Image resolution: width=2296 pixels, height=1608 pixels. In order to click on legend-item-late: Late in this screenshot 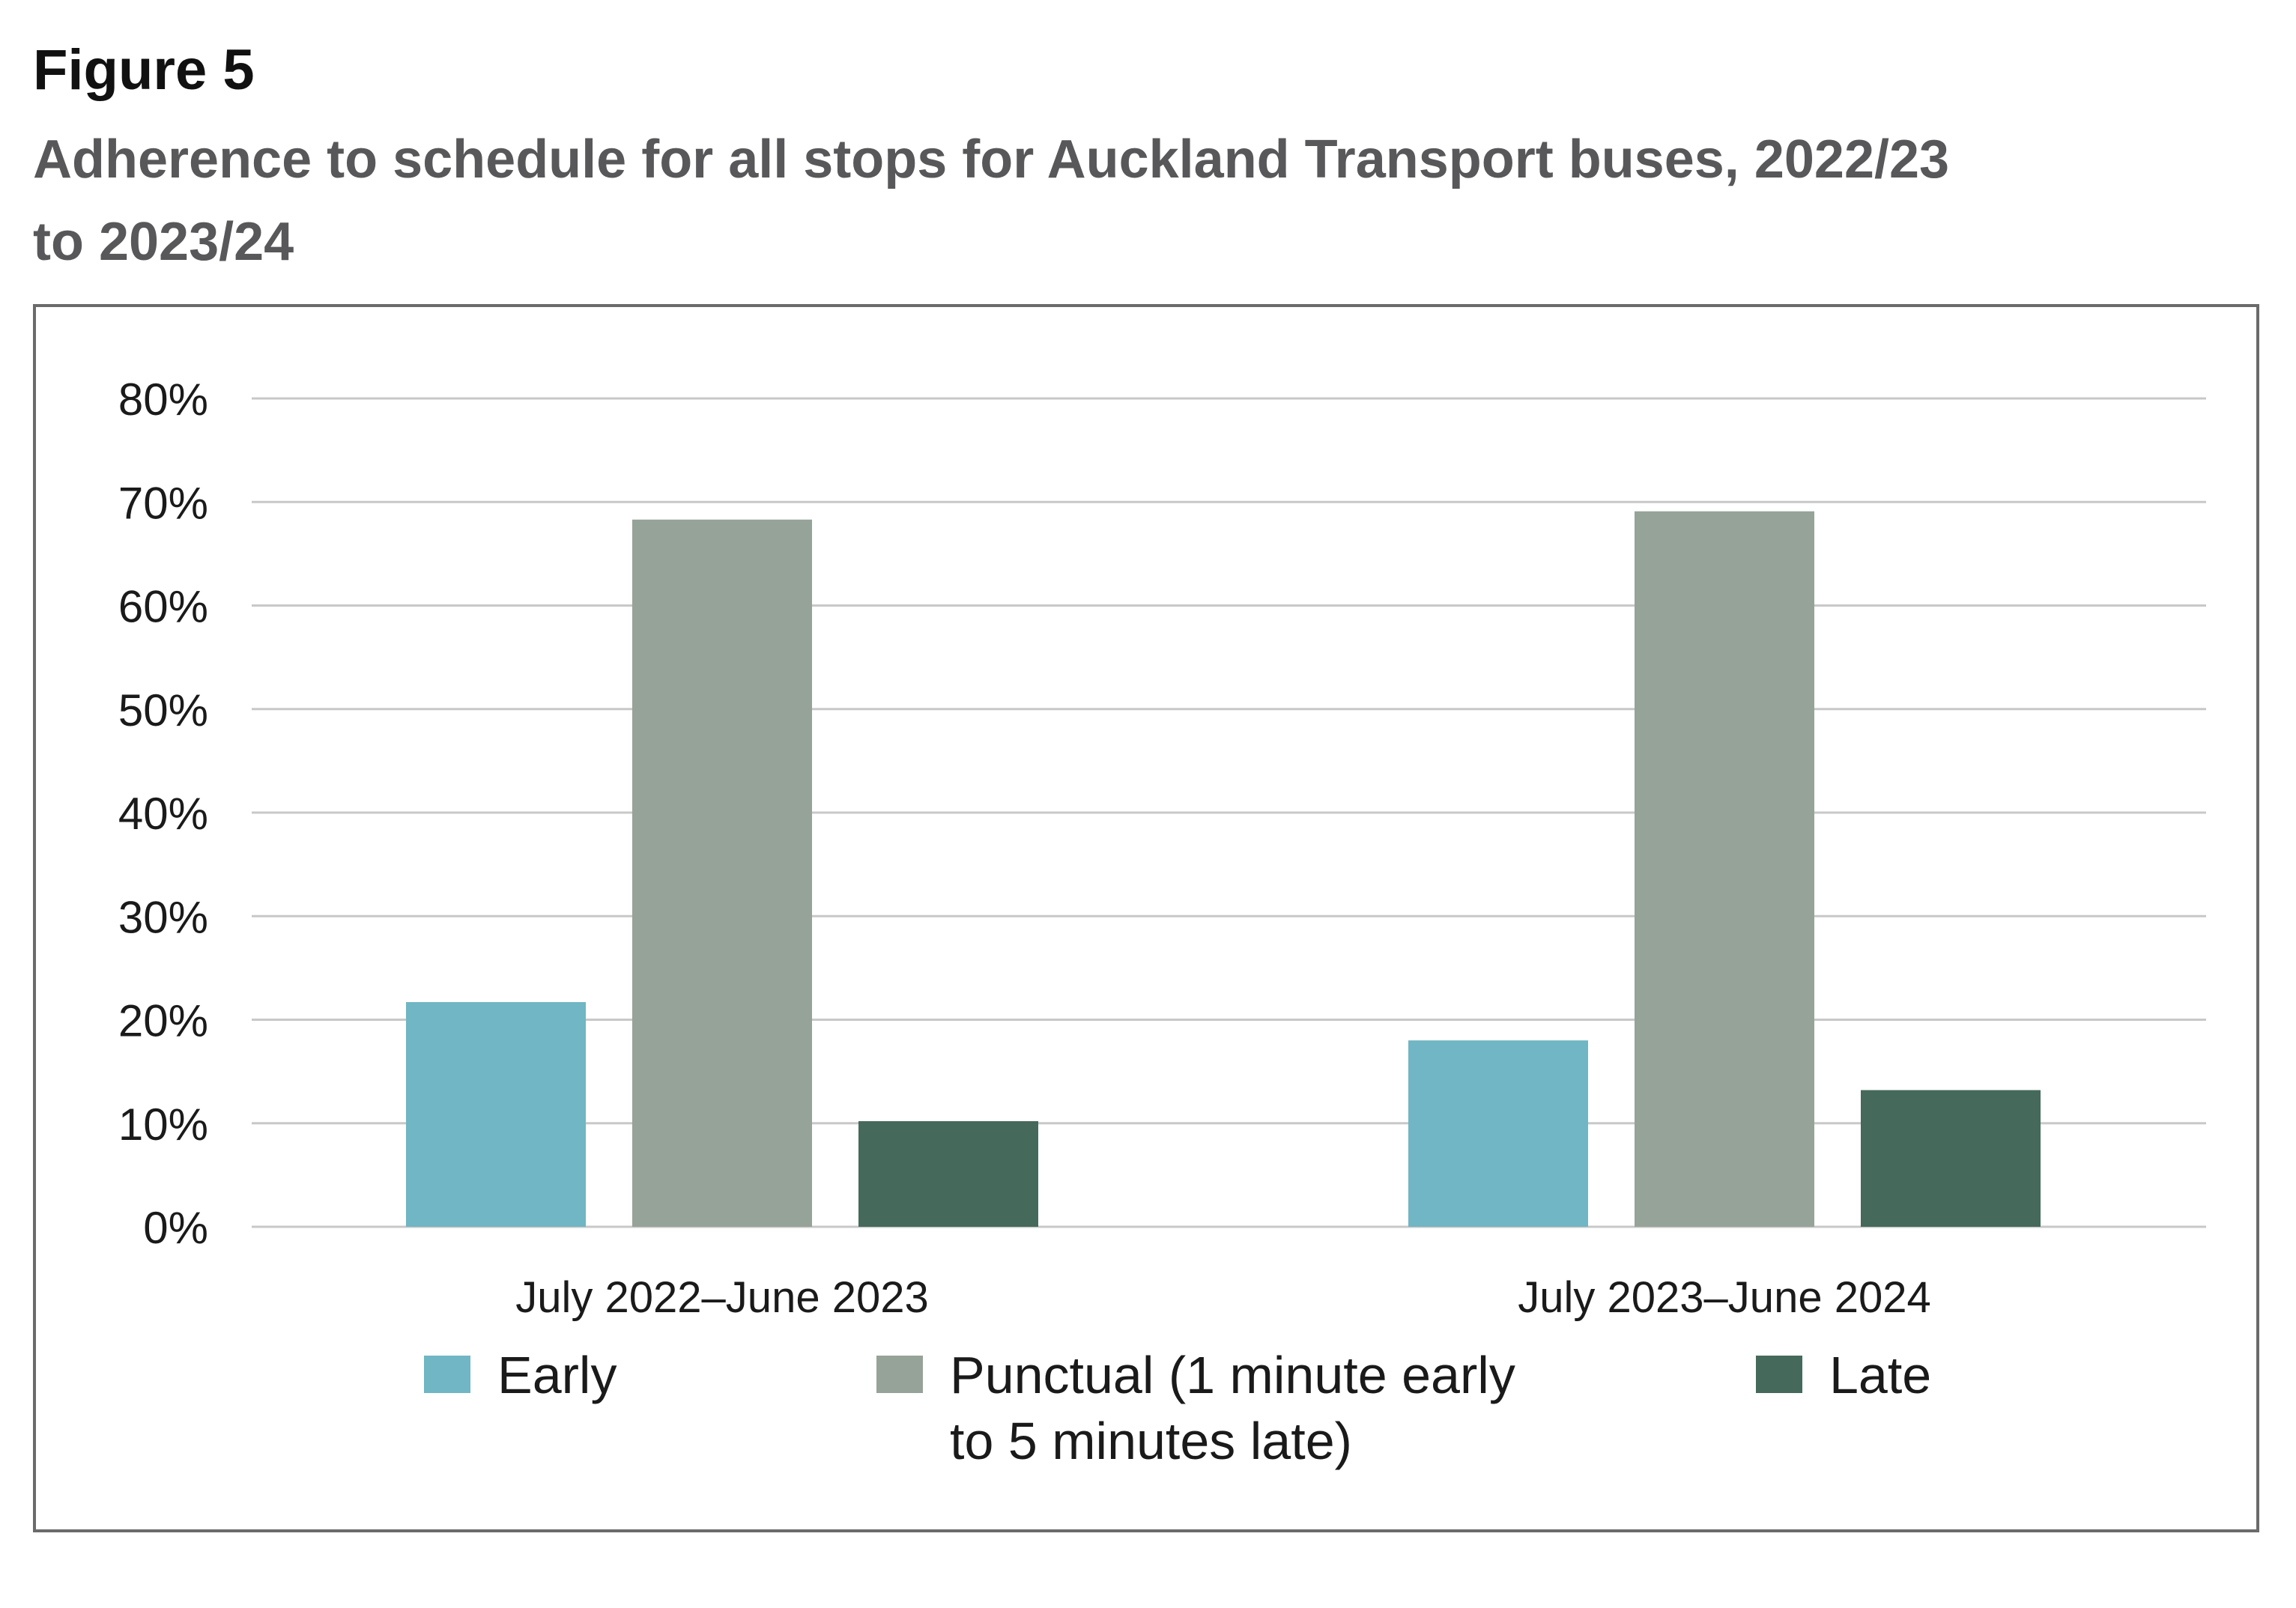, I will do `click(1843, 1375)`.